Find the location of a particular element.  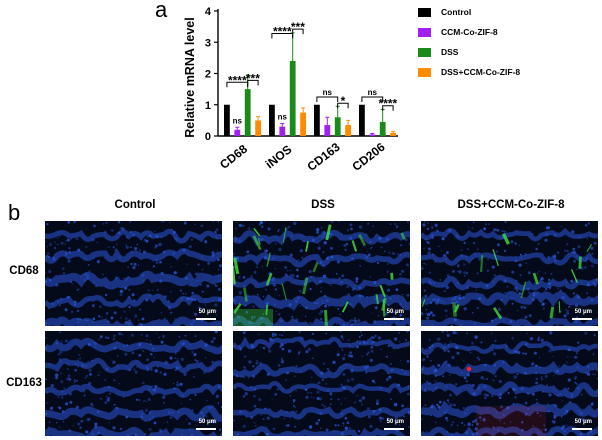

legend-label: DSS is located at coordinates (450, 52).